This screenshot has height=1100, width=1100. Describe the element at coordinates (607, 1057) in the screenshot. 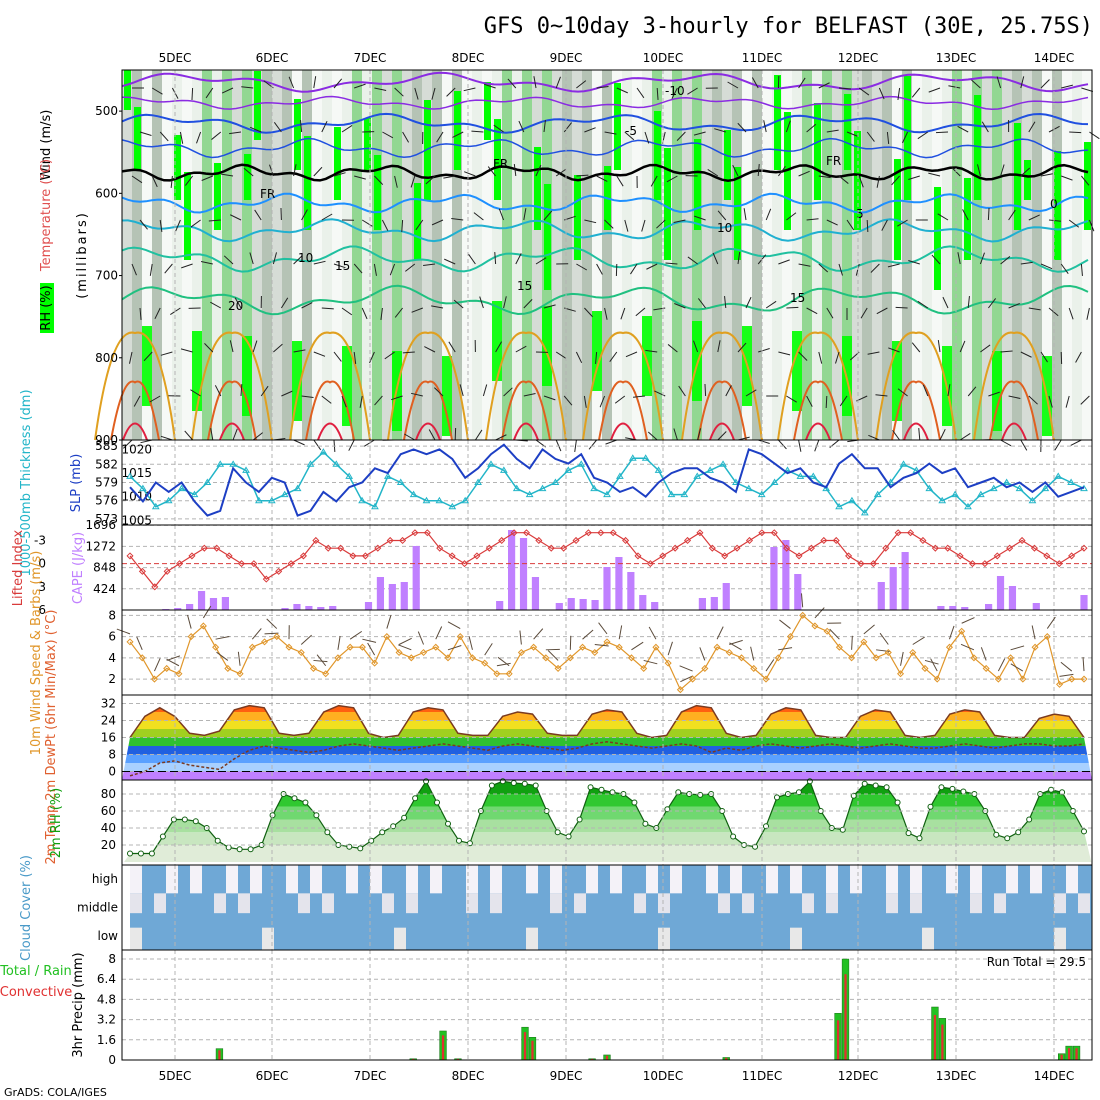

I see `precip-convective-bar` at that location.